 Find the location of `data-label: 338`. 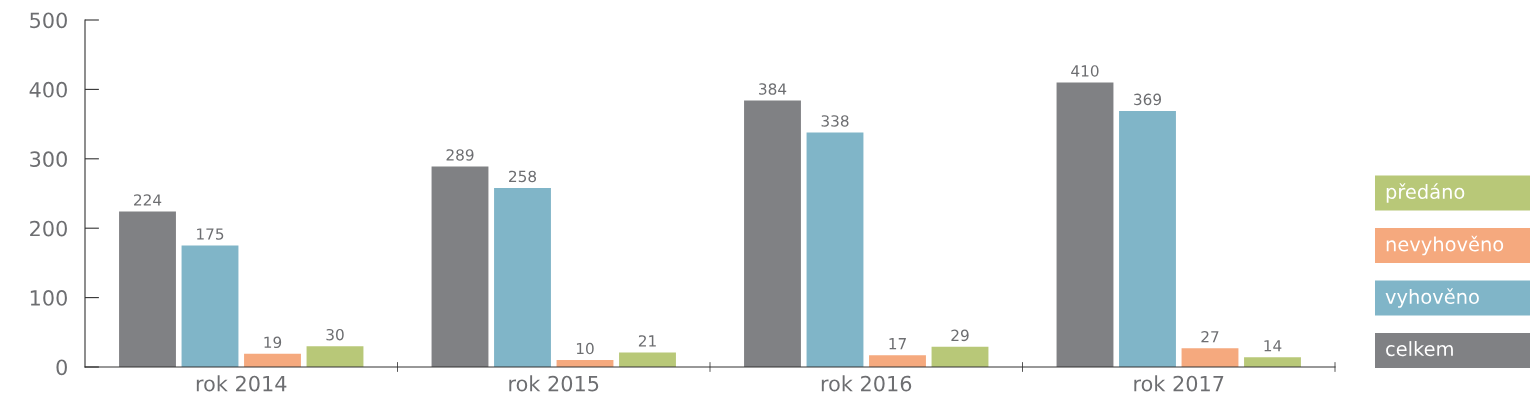

data-label: 338 is located at coordinates (835, 121).